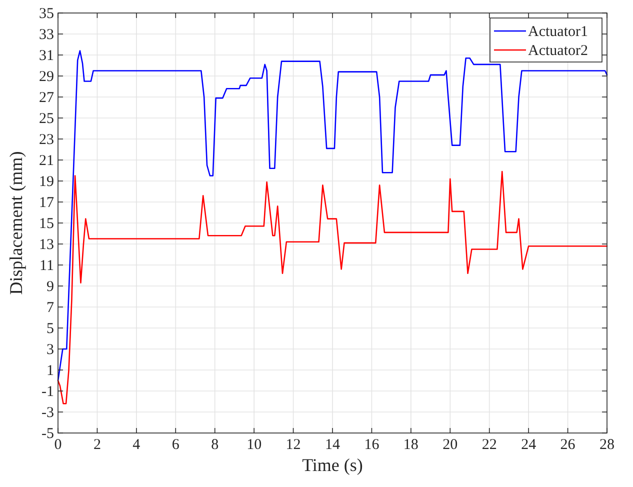 The width and height of the screenshot is (633, 487). Describe the element at coordinates (50, 329) in the screenshot. I see `y-tick-label: 5` at that location.